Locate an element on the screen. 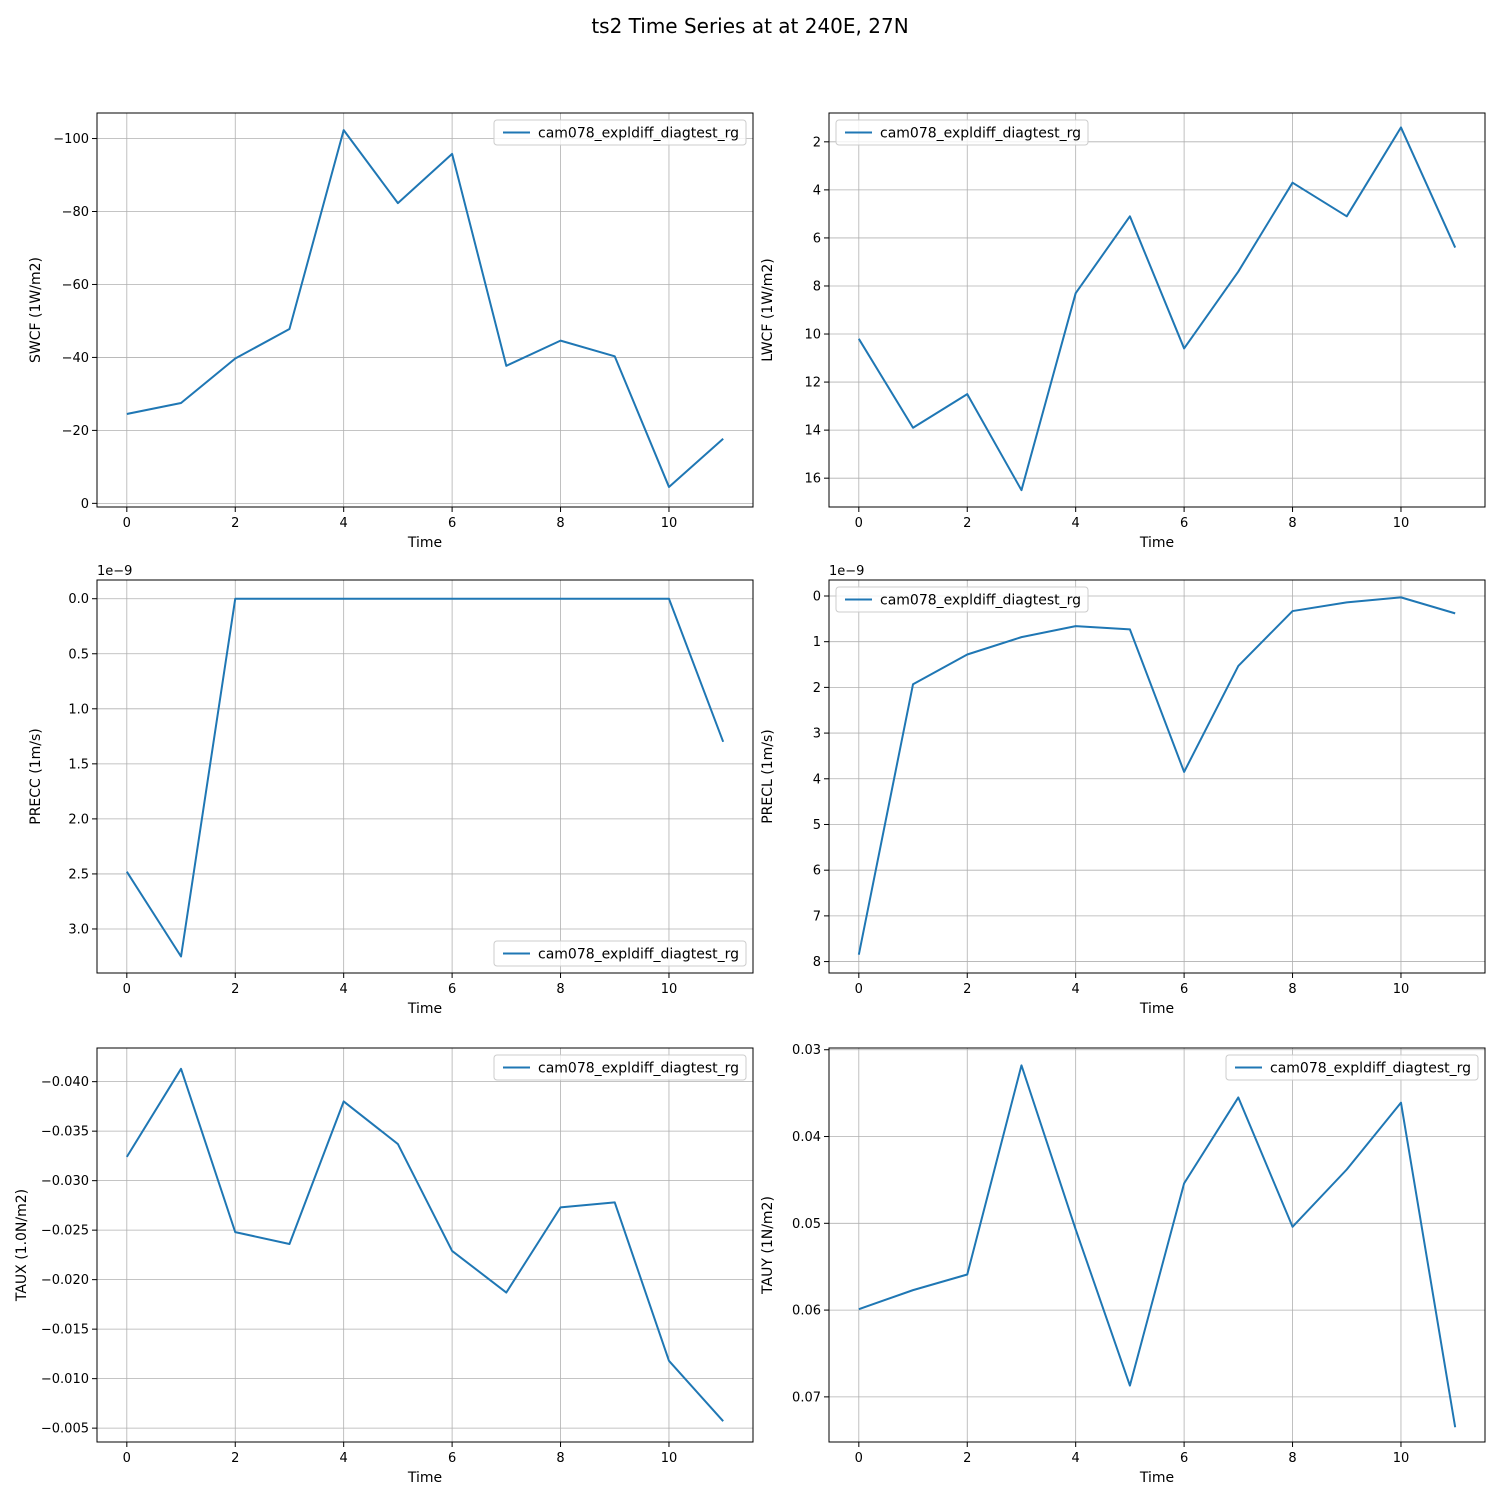 The image size is (1500, 1500). chart-2-ytick-label: 4 is located at coordinates (817, 190).